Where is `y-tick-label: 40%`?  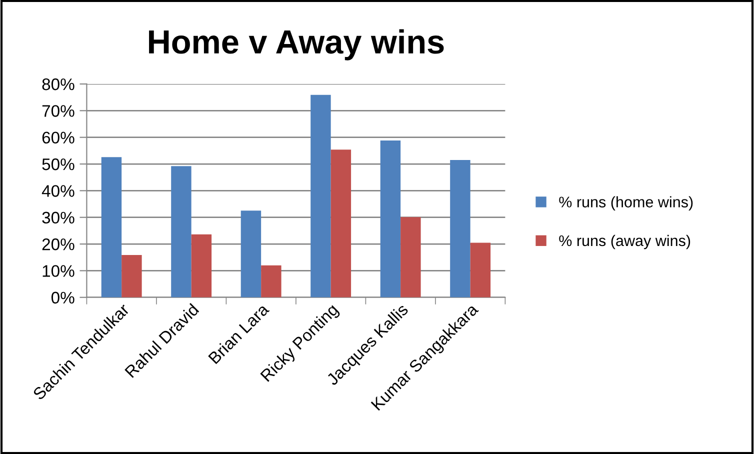 y-tick-label: 40% is located at coordinates (58, 191).